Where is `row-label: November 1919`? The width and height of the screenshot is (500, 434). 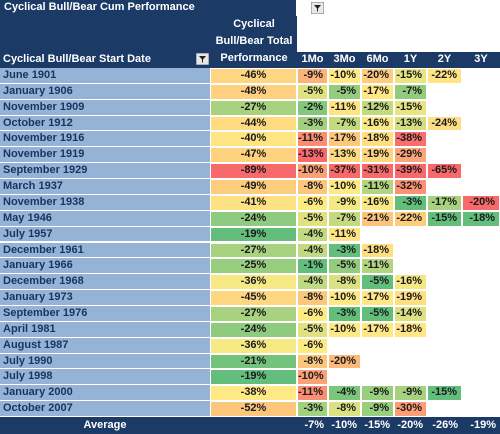 row-label: November 1919 is located at coordinates (105, 155).